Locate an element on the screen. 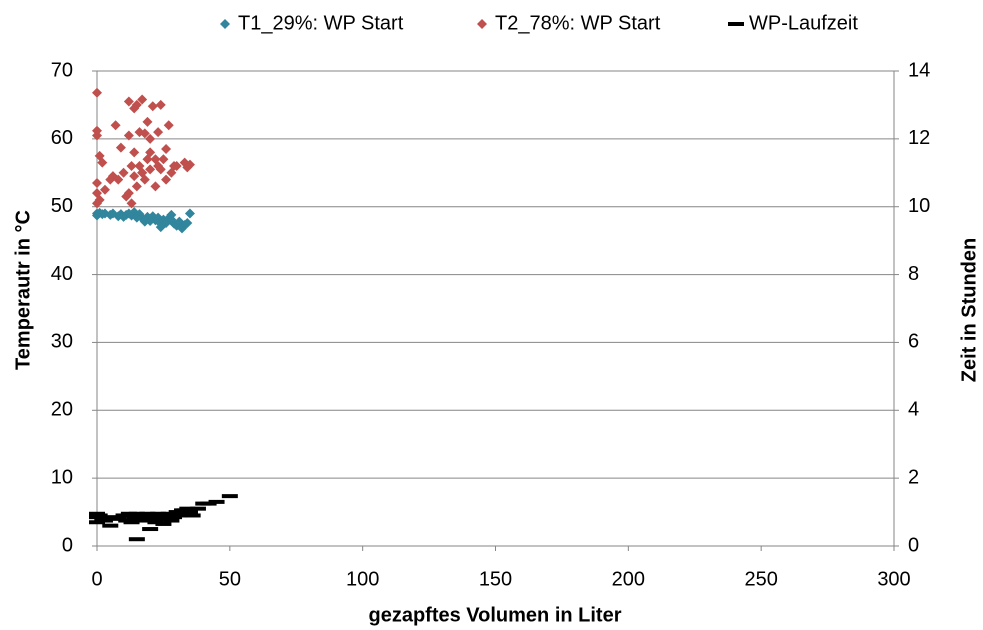 Image resolution: width=983 pixels, height=630 pixels. x-tick-label: 50 is located at coordinates (230, 579).